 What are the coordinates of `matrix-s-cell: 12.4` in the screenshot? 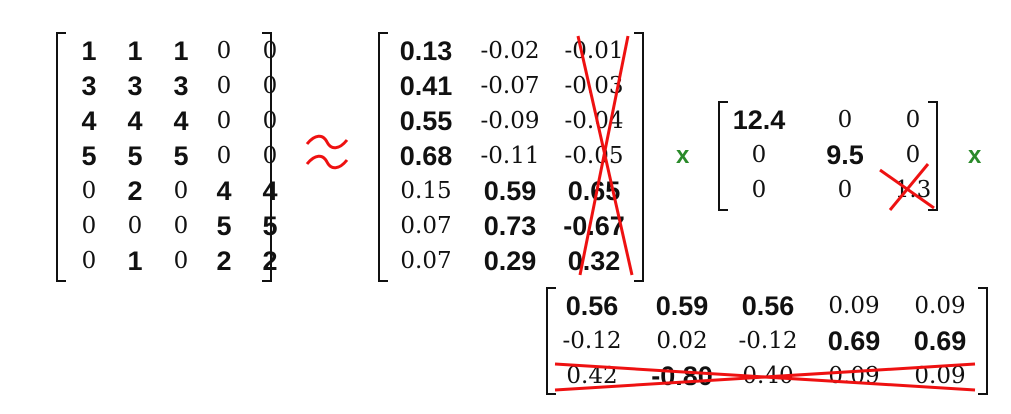 It's located at (759, 120).